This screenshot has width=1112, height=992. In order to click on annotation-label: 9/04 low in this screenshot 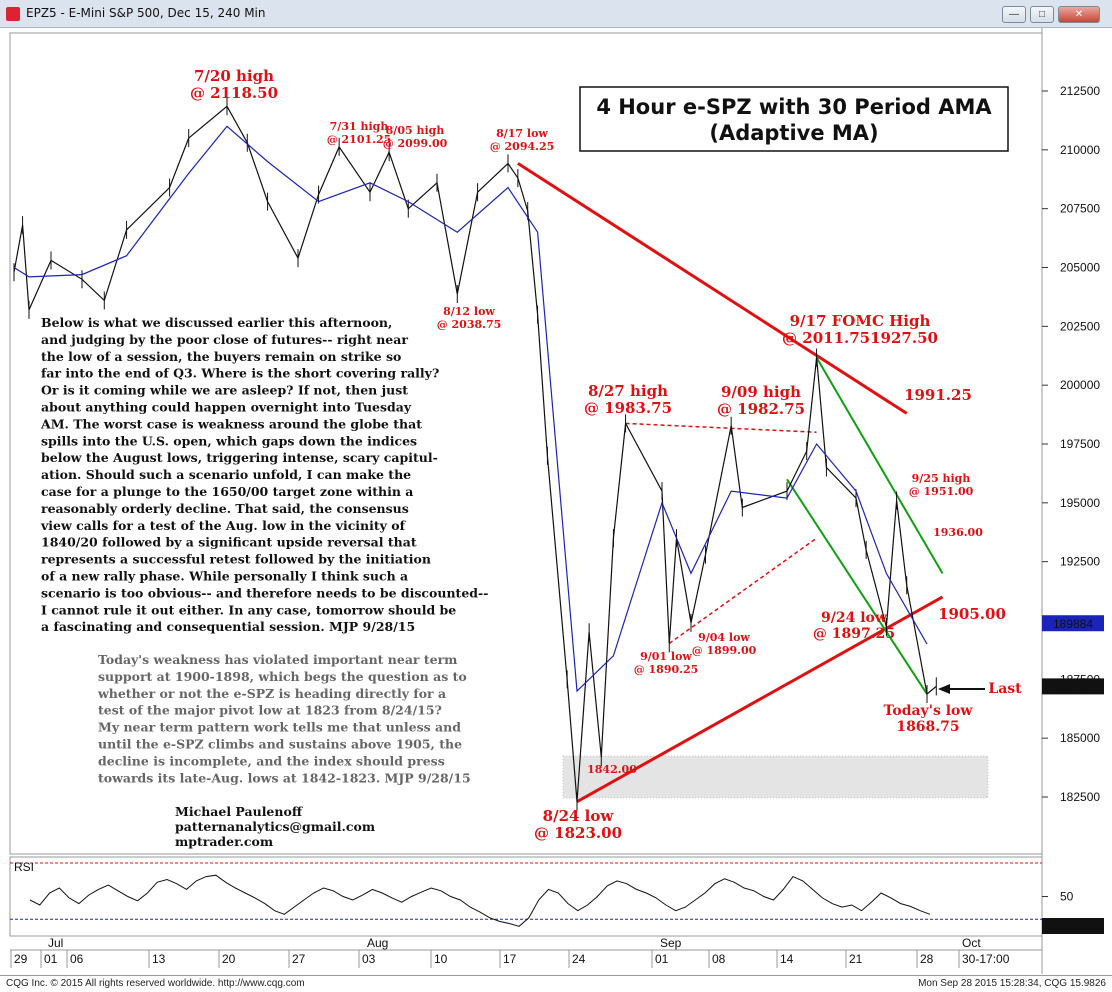, I will do `click(724, 637)`.